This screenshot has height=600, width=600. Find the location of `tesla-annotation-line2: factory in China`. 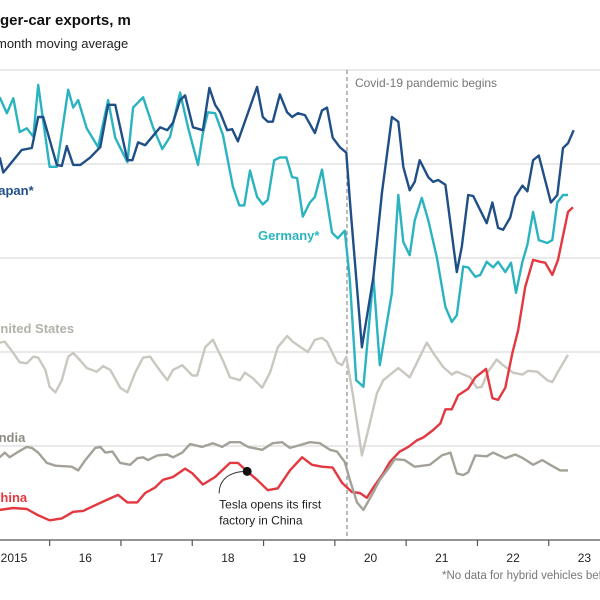

tesla-annotation-line2: factory in China is located at coordinates (261, 520).